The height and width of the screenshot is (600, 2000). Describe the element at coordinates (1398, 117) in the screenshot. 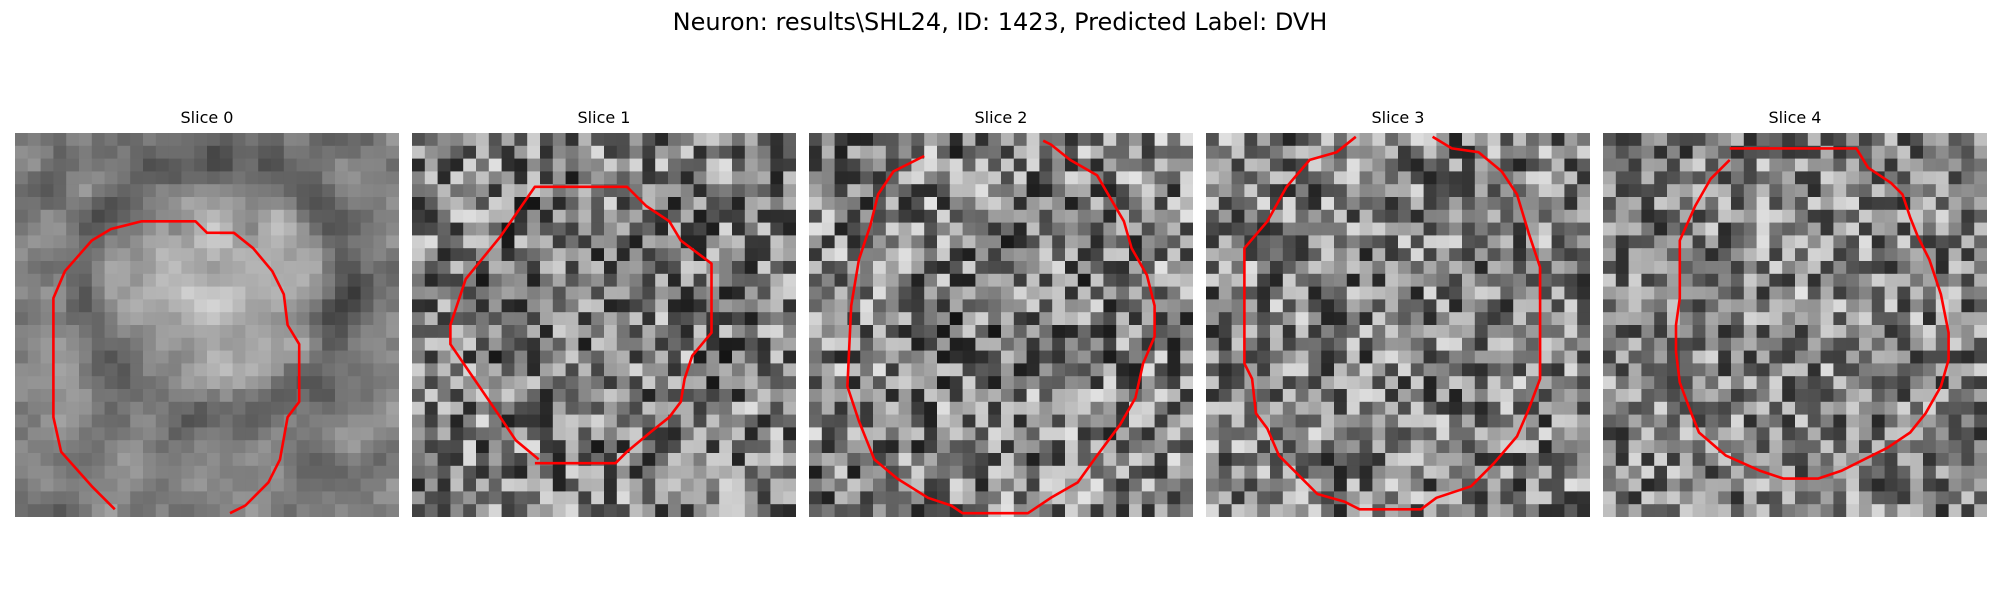

I see `slice-title: Slice 3` at that location.